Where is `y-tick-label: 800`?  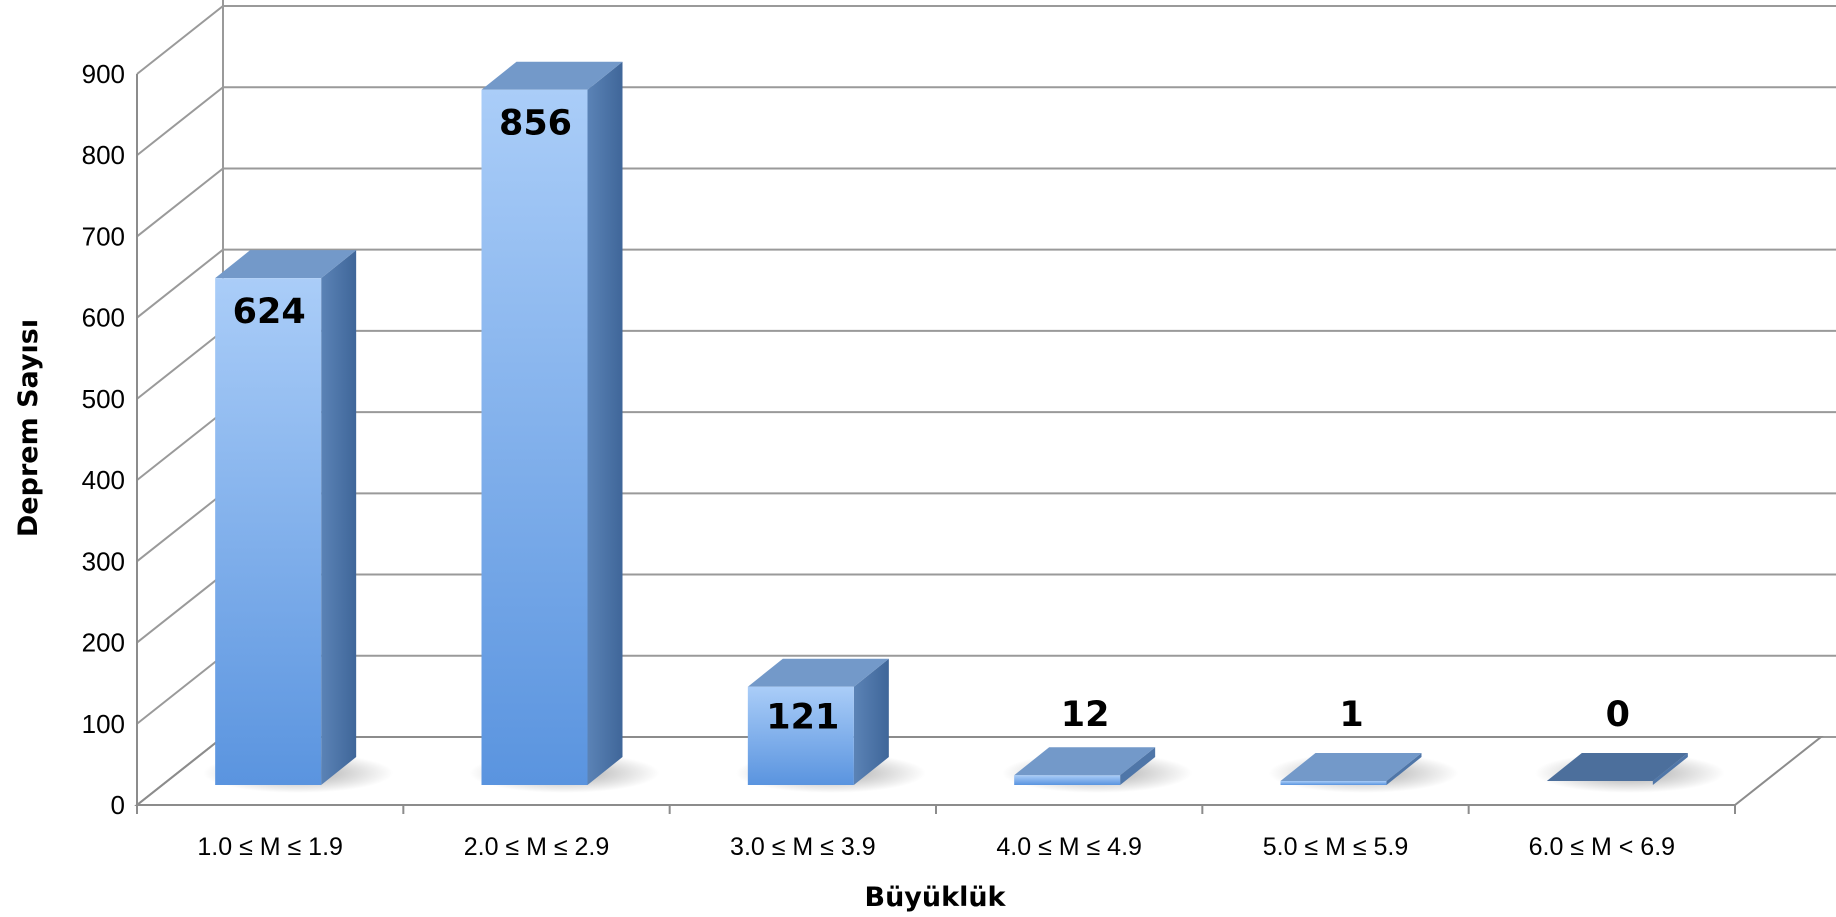
y-tick-label: 800 is located at coordinates (103, 155).